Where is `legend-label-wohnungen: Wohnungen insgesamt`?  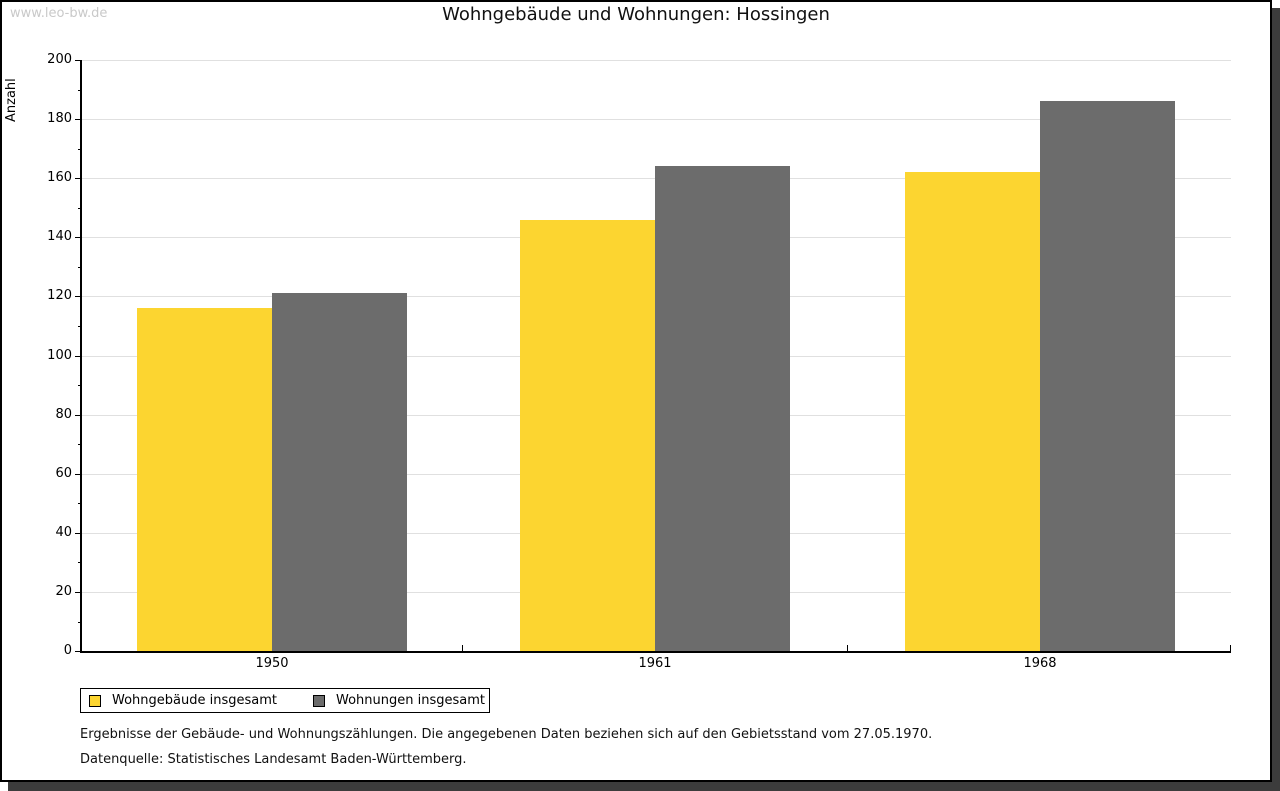
legend-label-wohnungen: Wohnungen insgesamt is located at coordinates (410, 700).